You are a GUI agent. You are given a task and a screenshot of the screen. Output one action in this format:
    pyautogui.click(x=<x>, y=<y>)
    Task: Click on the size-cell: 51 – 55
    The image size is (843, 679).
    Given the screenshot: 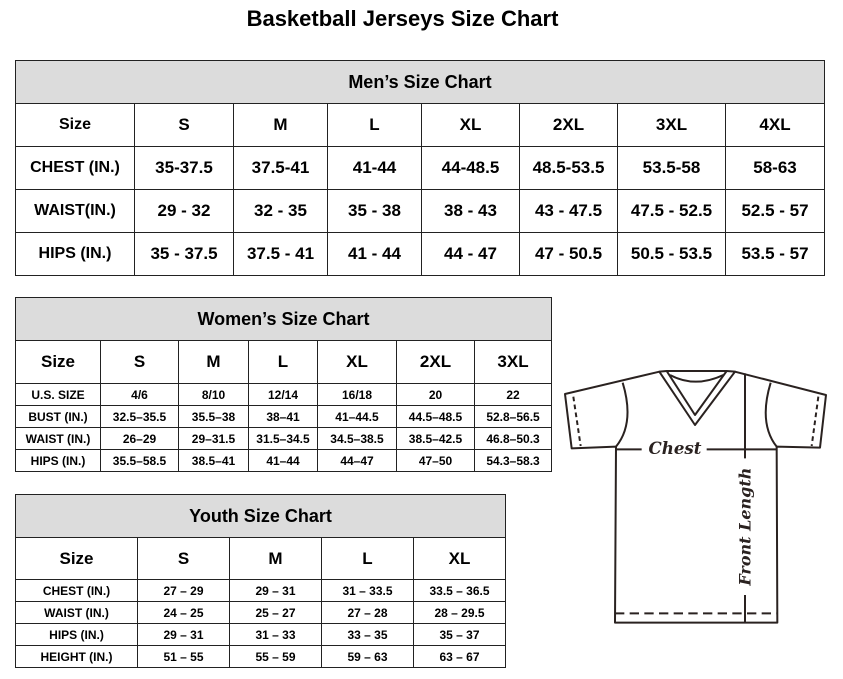 What is the action you would take?
    pyautogui.click(x=183, y=656)
    